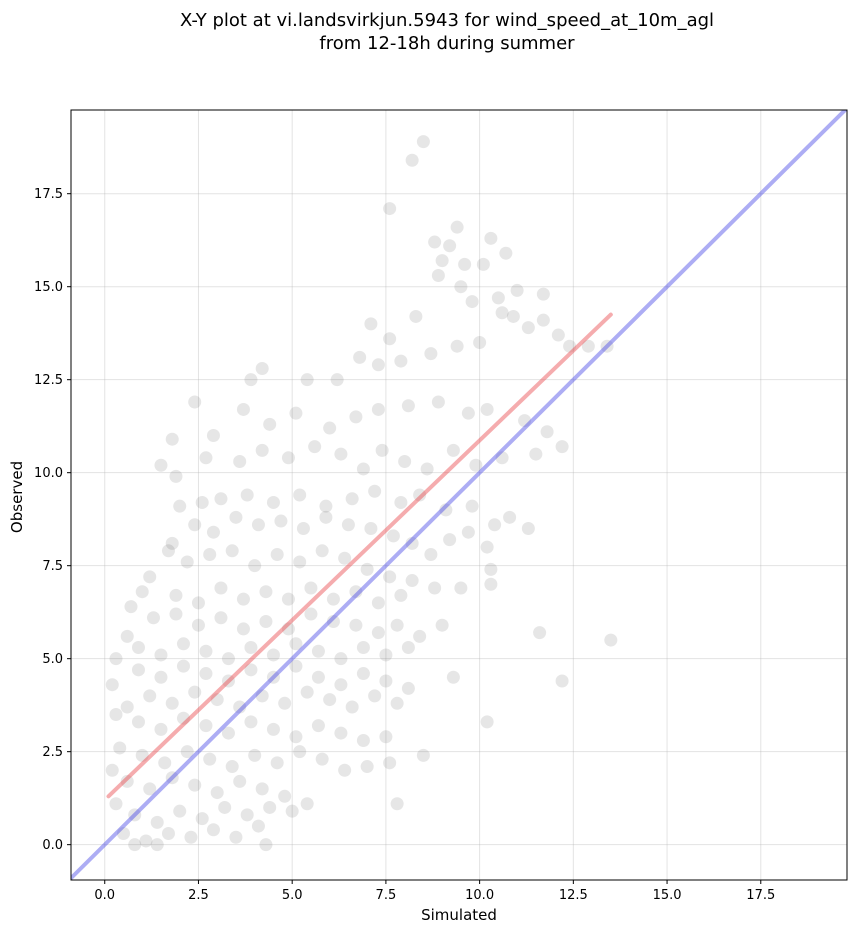 The height and width of the screenshot is (934, 856). What do you see at coordinates (52, 659) in the screenshot?
I see `y-tick-label: 5.0` at bounding box center [52, 659].